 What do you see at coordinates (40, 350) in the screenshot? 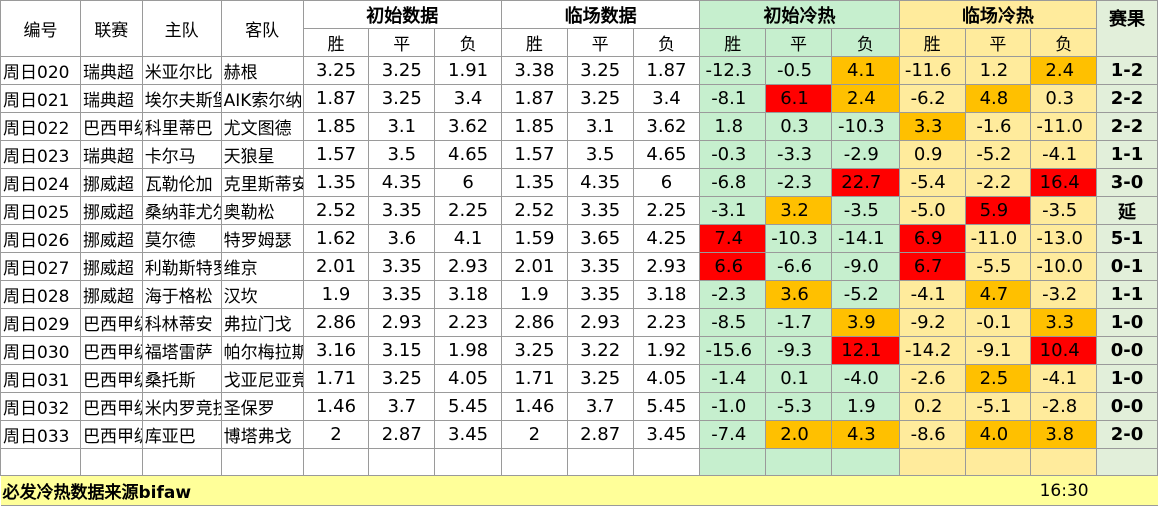
I see `match-id: 周日030` at bounding box center [40, 350].